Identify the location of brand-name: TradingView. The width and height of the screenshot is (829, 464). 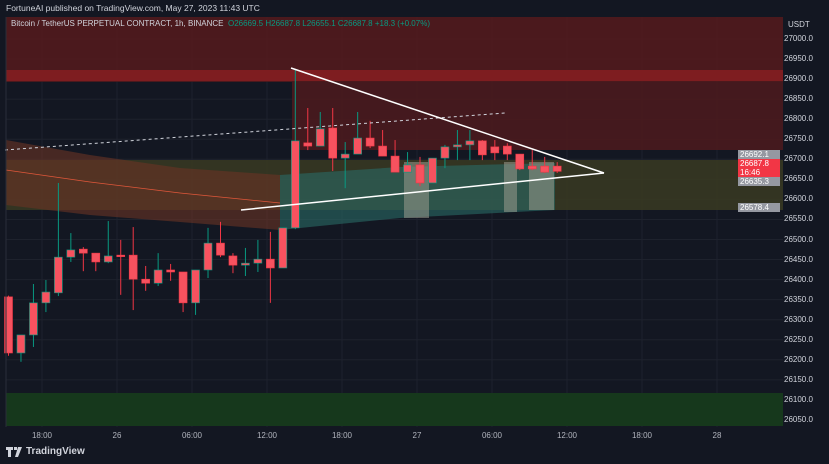
(55, 451).